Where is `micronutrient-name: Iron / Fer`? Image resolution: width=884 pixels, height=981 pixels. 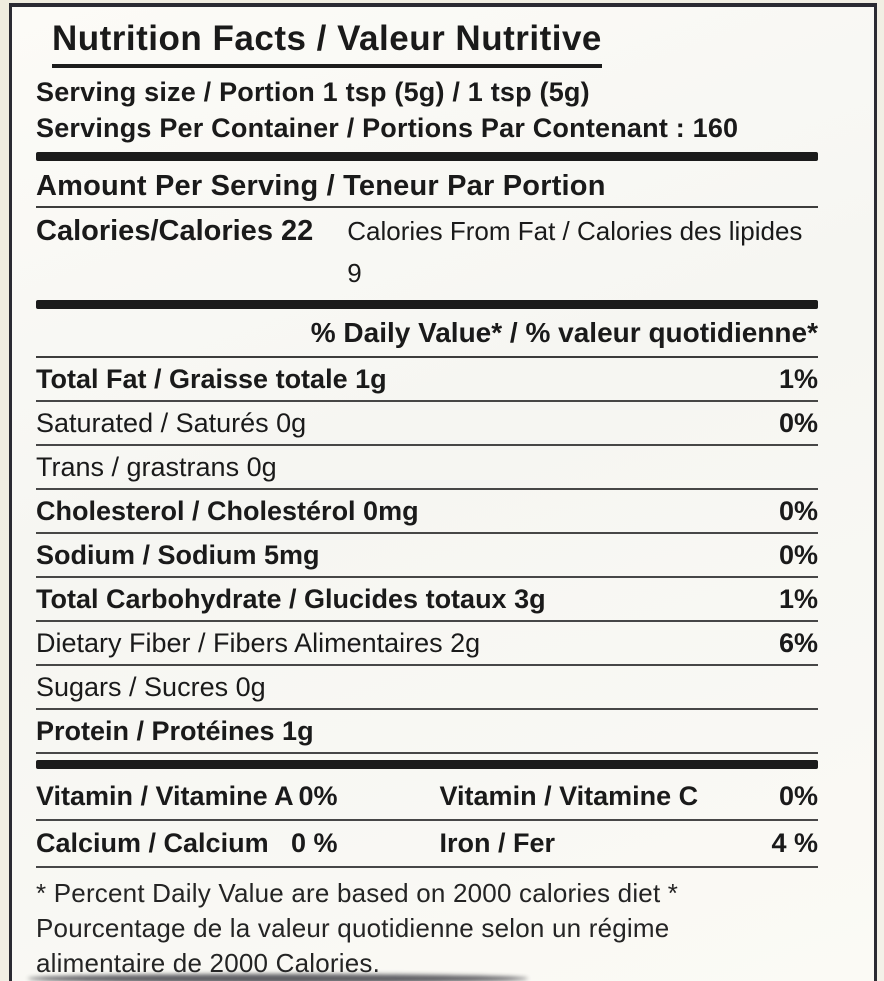
micronutrient-name: Iron / Fer is located at coordinates (497, 843).